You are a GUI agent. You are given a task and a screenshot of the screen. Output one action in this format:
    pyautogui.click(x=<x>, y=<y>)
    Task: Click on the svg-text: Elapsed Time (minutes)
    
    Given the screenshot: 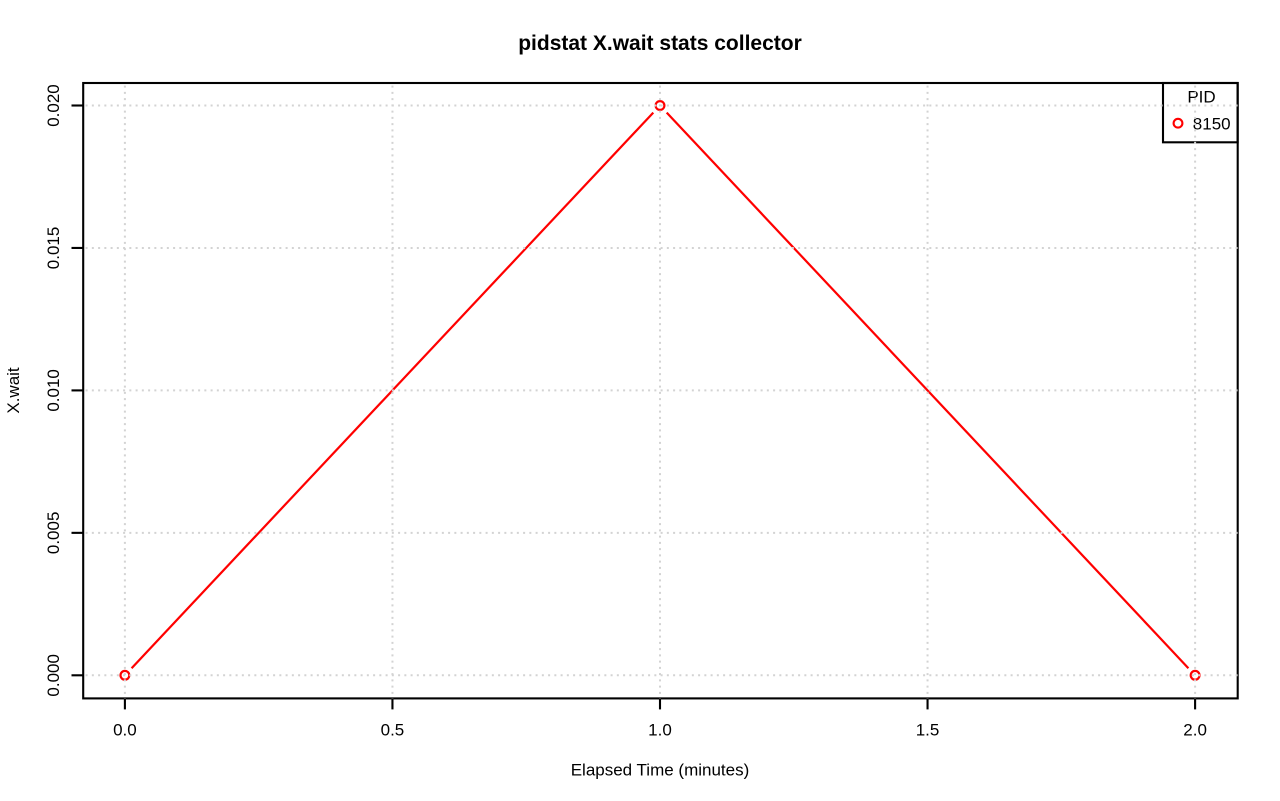 What is the action you would take?
    pyautogui.click(x=660, y=769)
    